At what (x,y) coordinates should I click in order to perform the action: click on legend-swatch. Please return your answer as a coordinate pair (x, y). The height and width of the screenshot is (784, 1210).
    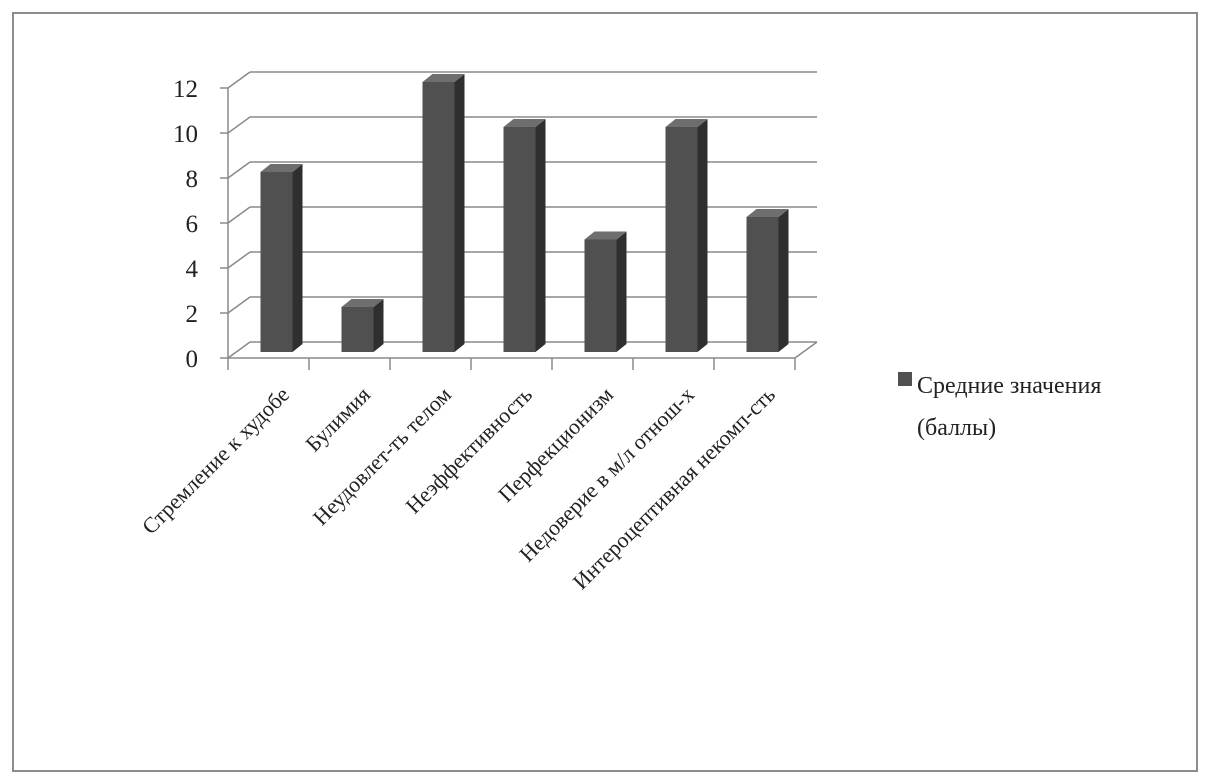
    Looking at the image, I should click on (905, 379).